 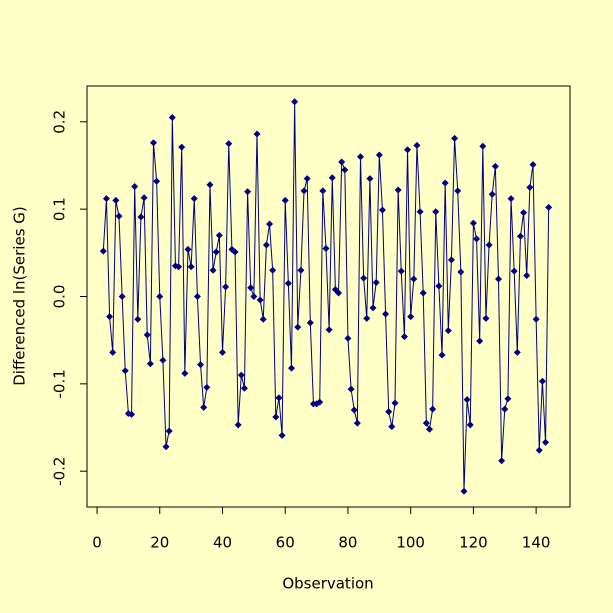 I want to click on x-tick-label: 0, so click(x=97, y=543).